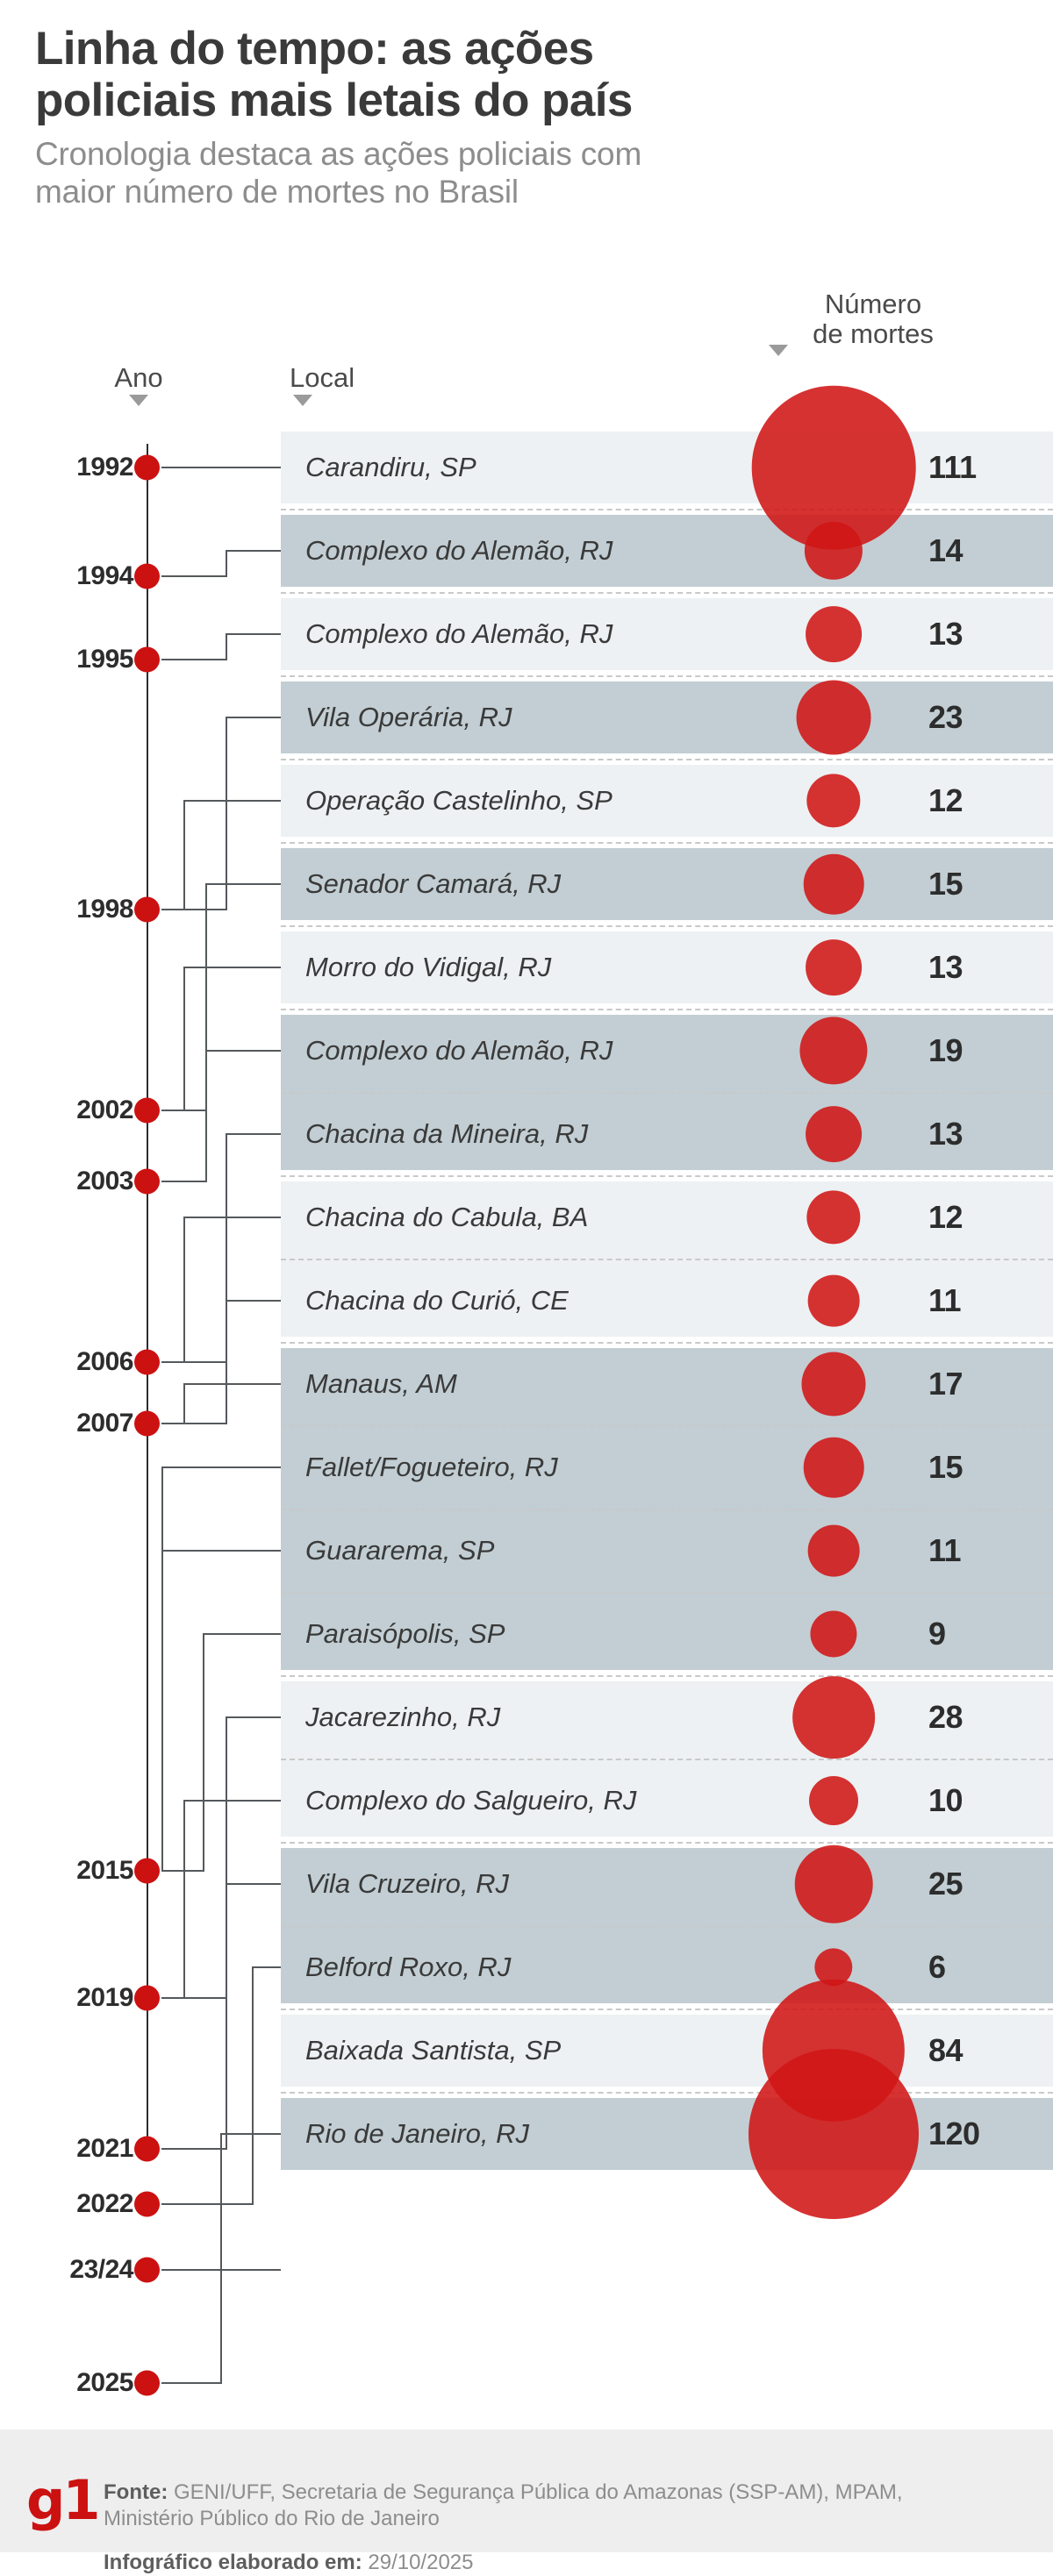  I want to click on table-row: Vila Operária, RJ, so click(667, 717).